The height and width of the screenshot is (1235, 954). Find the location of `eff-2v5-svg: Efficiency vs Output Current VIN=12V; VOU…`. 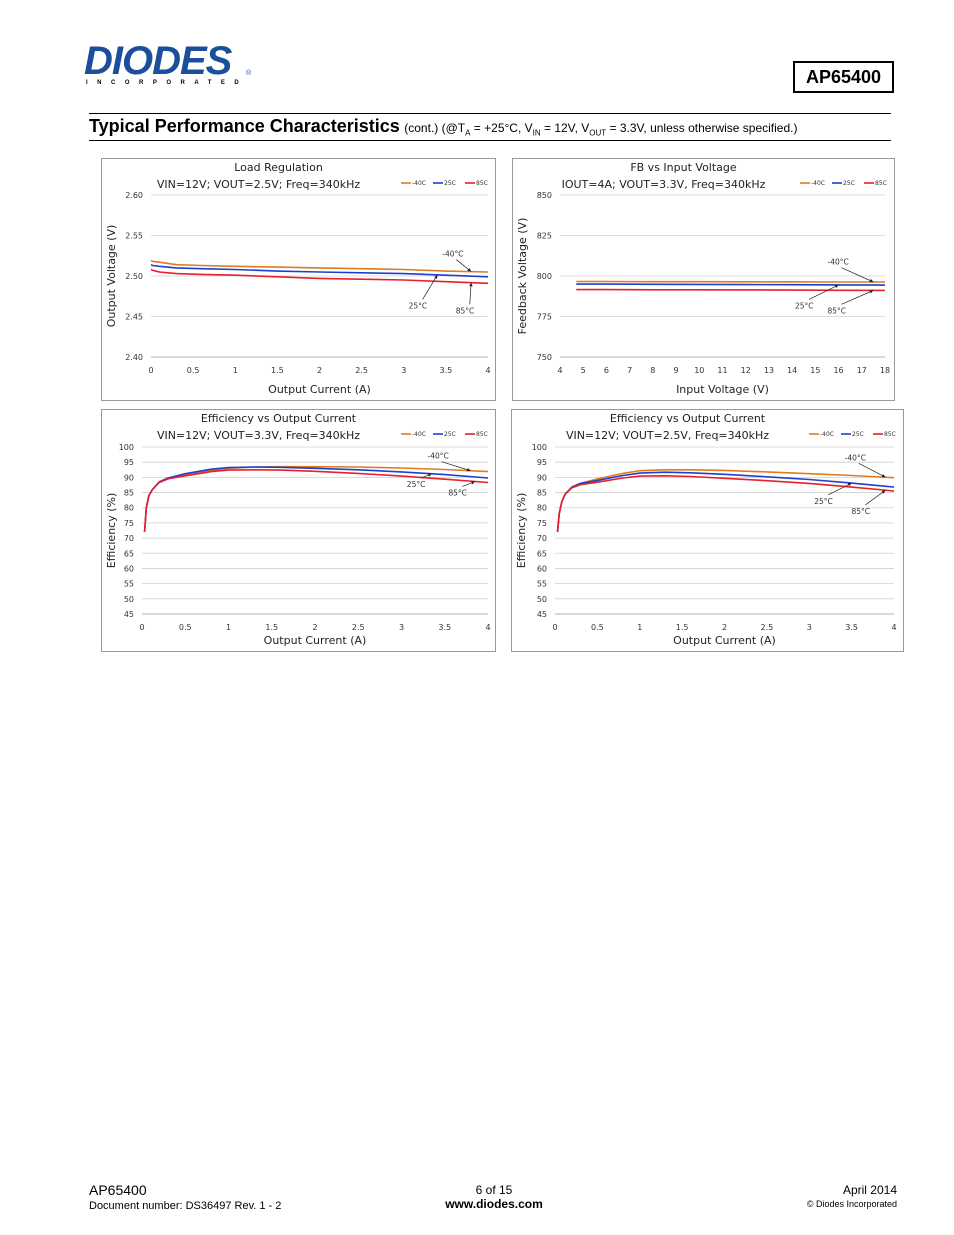

eff-2v5-svg: Efficiency vs Output Current VIN=12V; VOU… is located at coordinates (707, 530).